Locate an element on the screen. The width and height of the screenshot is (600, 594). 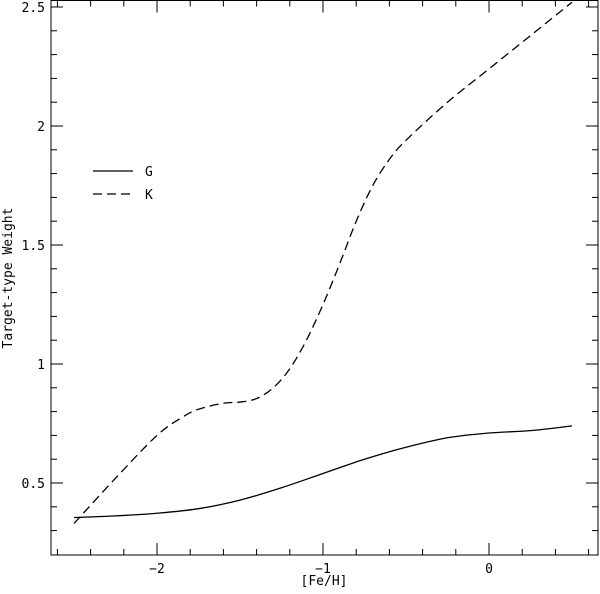
x-tick-label: −2 is located at coordinates (157, 569).